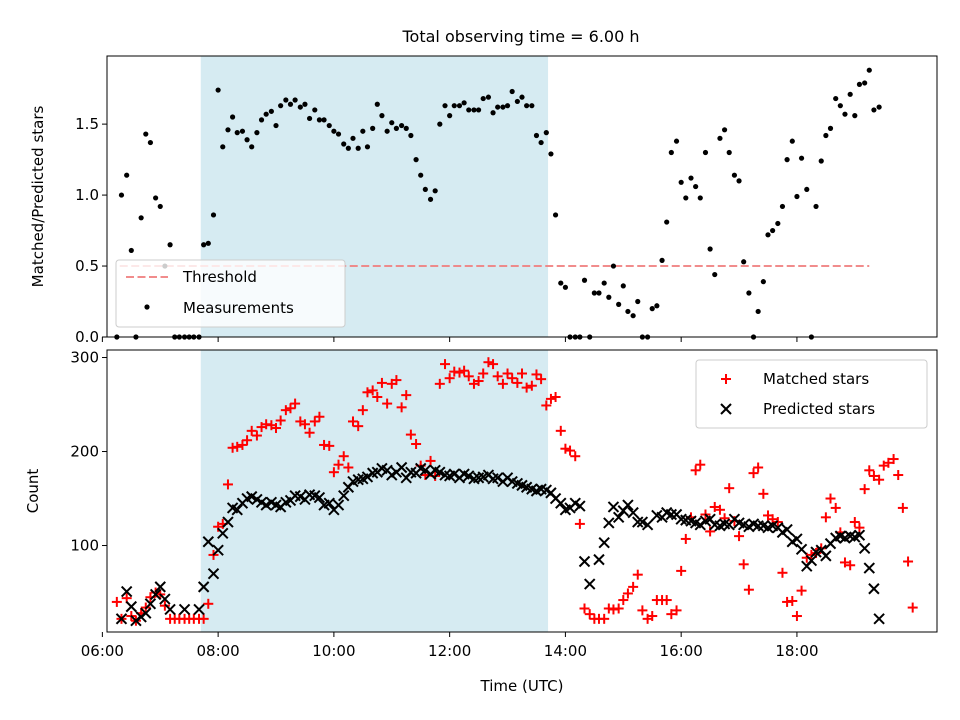 The image size is (960, 720). What do you see at coordinates (230, 293) in the screenshot?
I see `top-legend-box` at bounding box center [230, 293].